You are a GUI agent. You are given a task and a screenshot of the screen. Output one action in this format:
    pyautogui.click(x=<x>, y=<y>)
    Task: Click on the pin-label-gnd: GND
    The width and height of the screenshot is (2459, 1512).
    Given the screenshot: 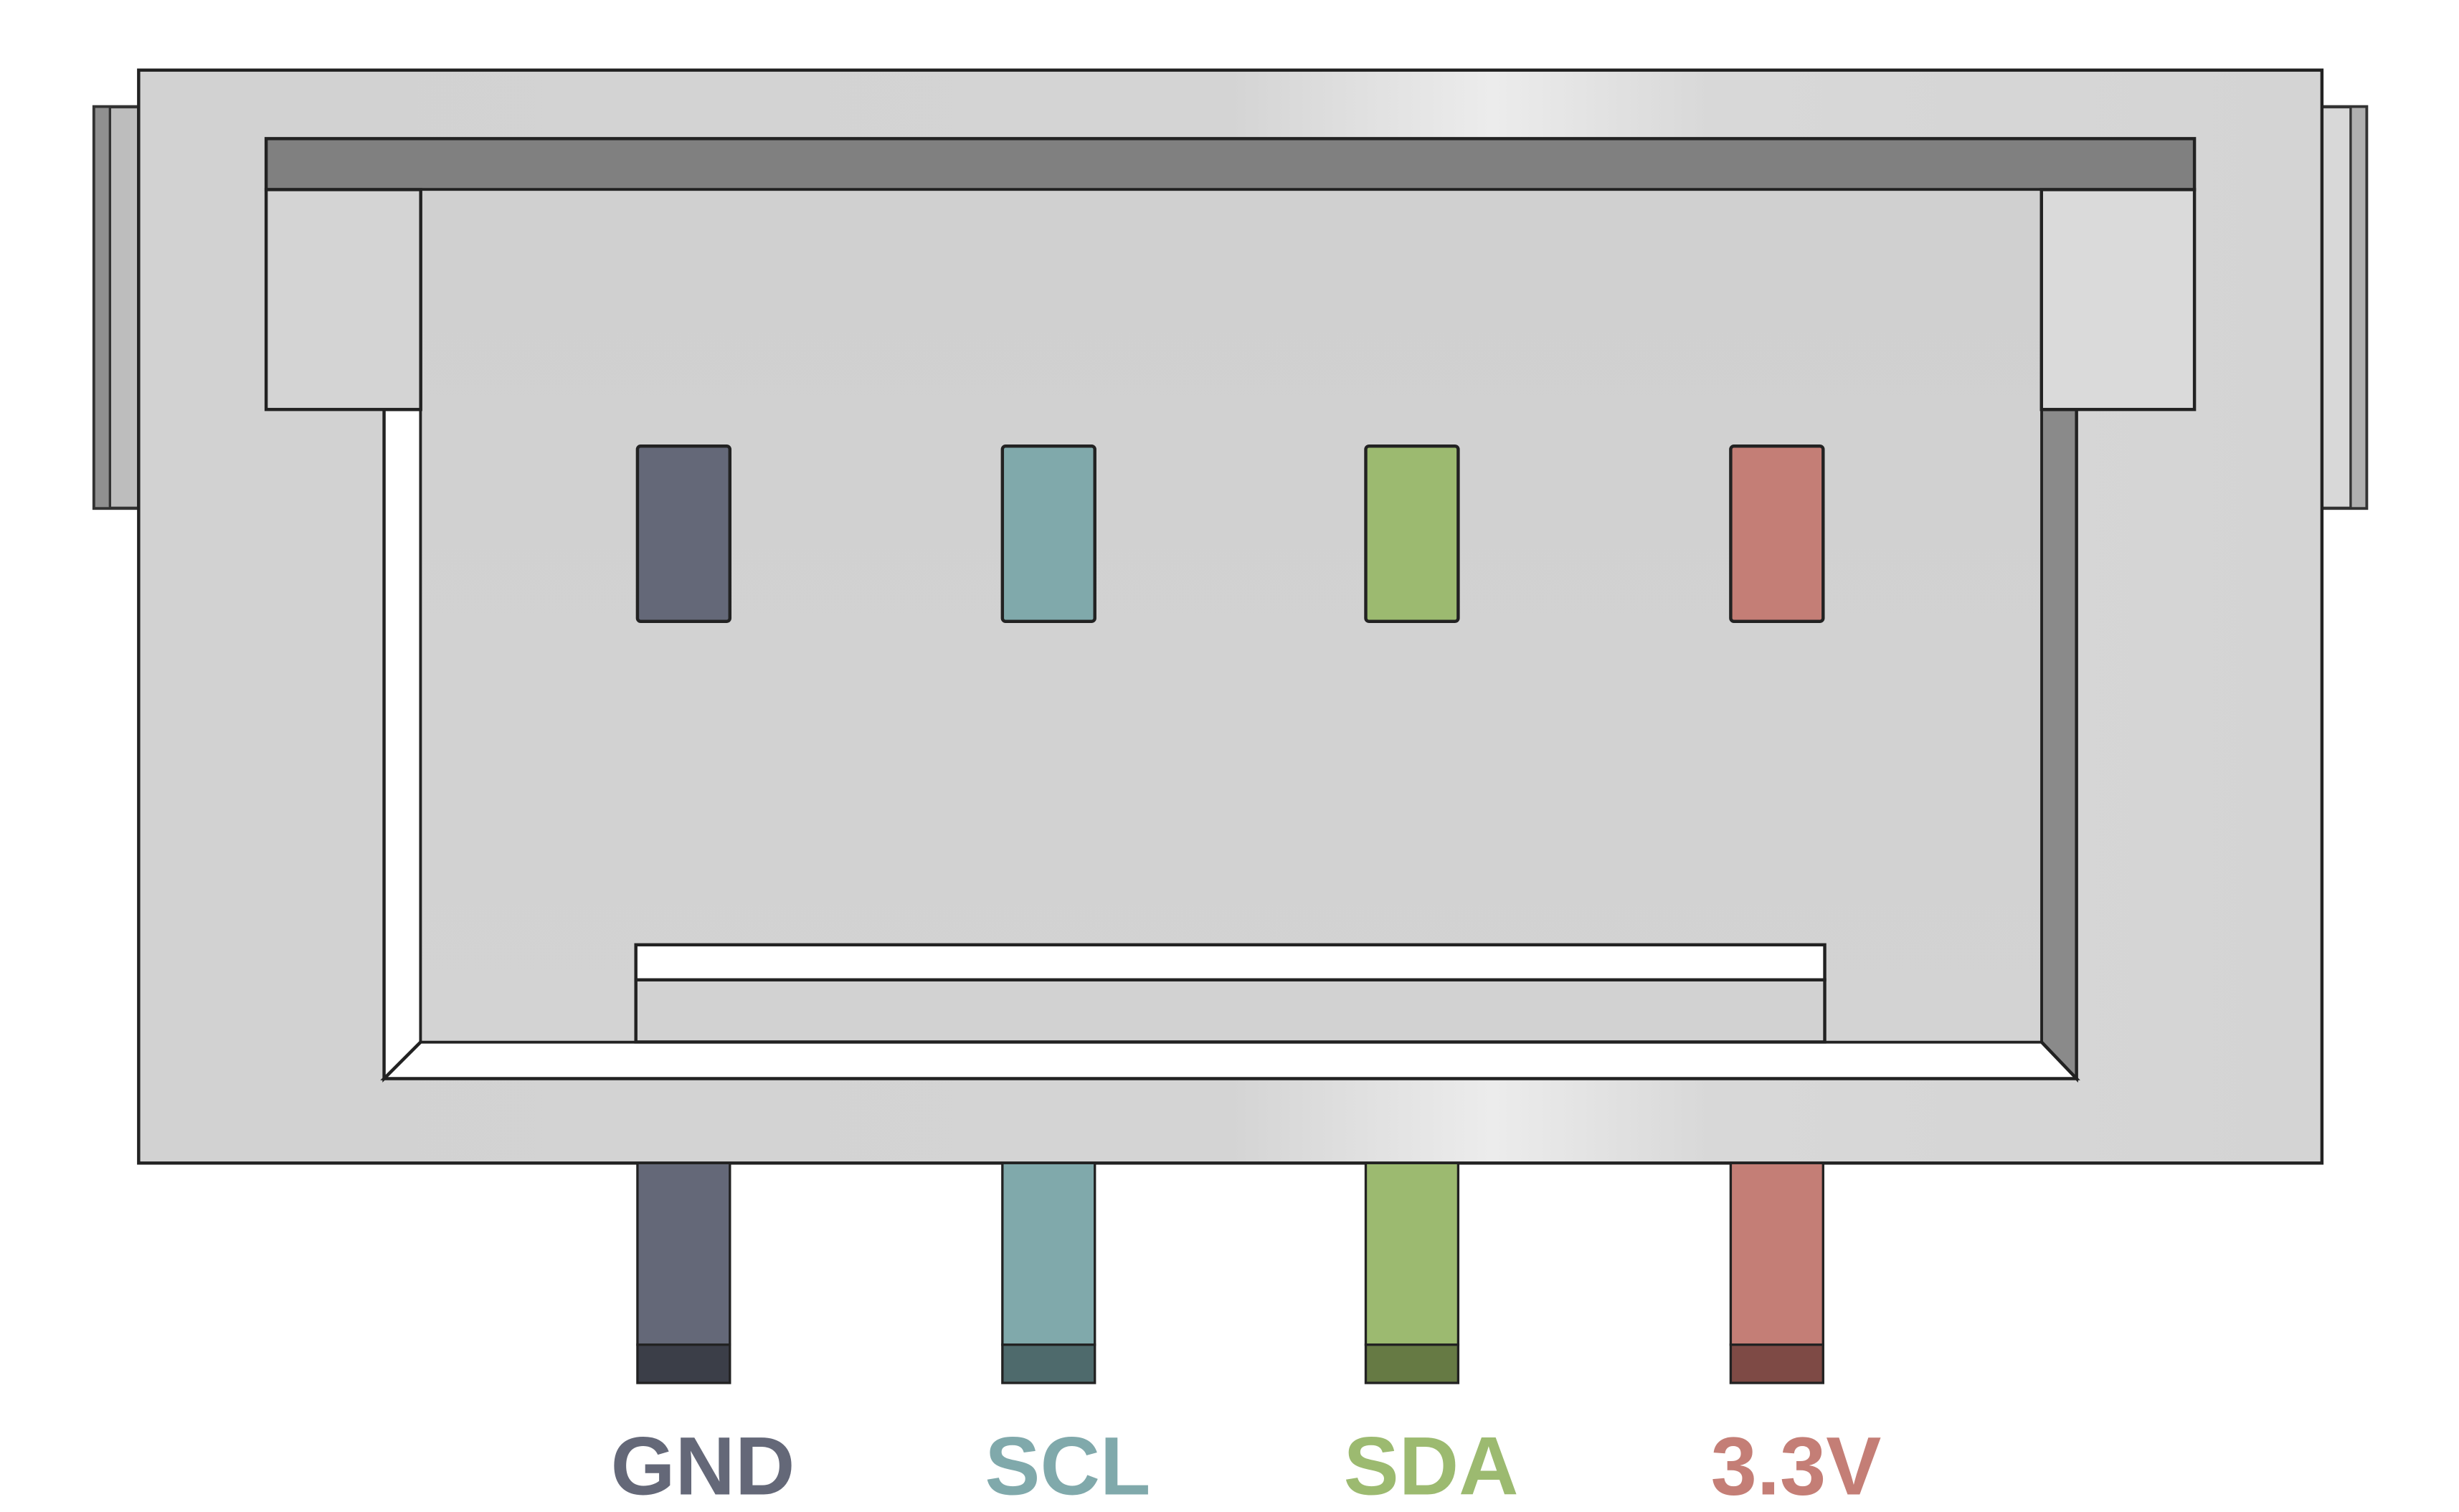 What is the action you would take?
    pyautogui.click(x=703, y=1466)
    